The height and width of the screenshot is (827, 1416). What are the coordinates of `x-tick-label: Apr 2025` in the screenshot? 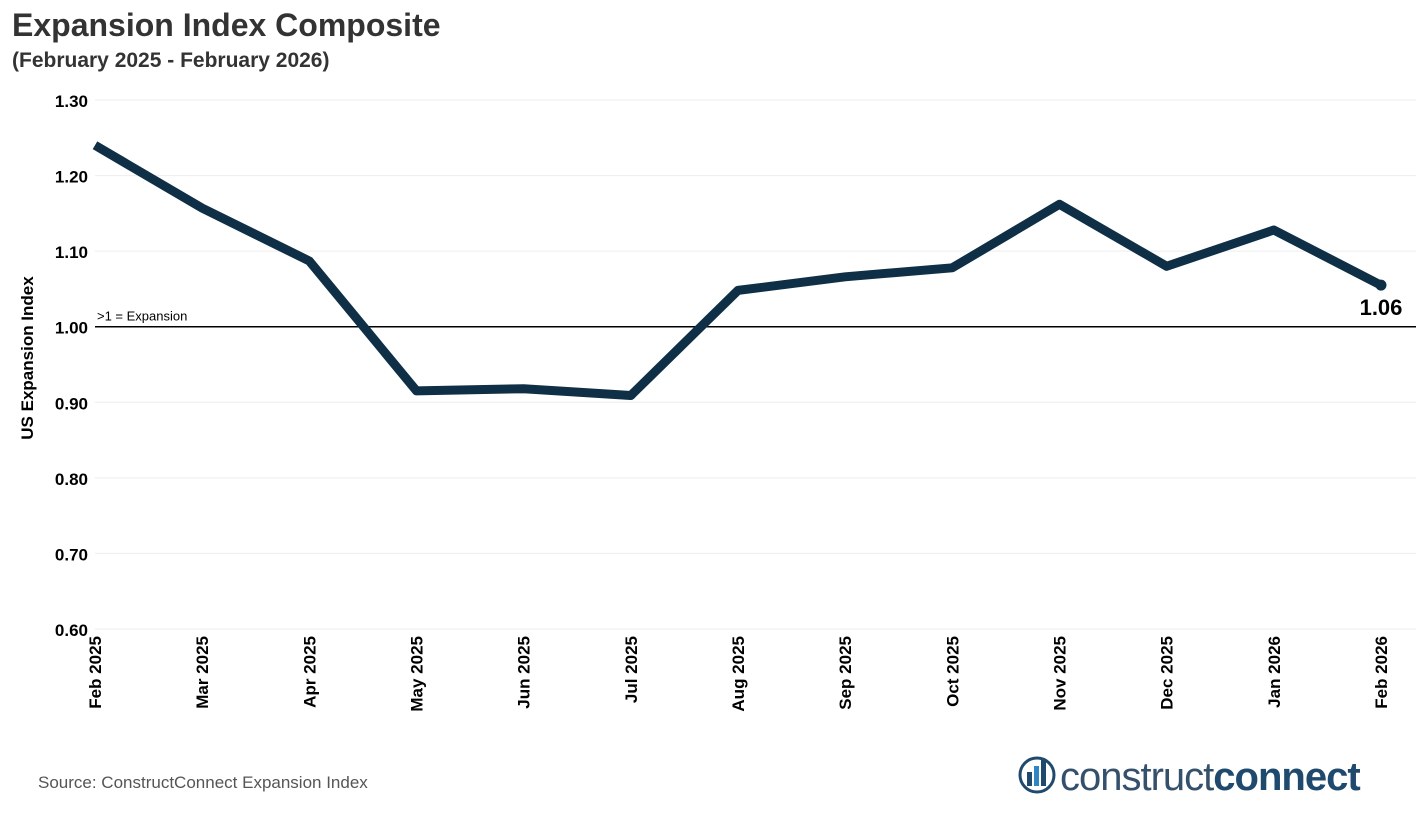 It's located at (309, 672).